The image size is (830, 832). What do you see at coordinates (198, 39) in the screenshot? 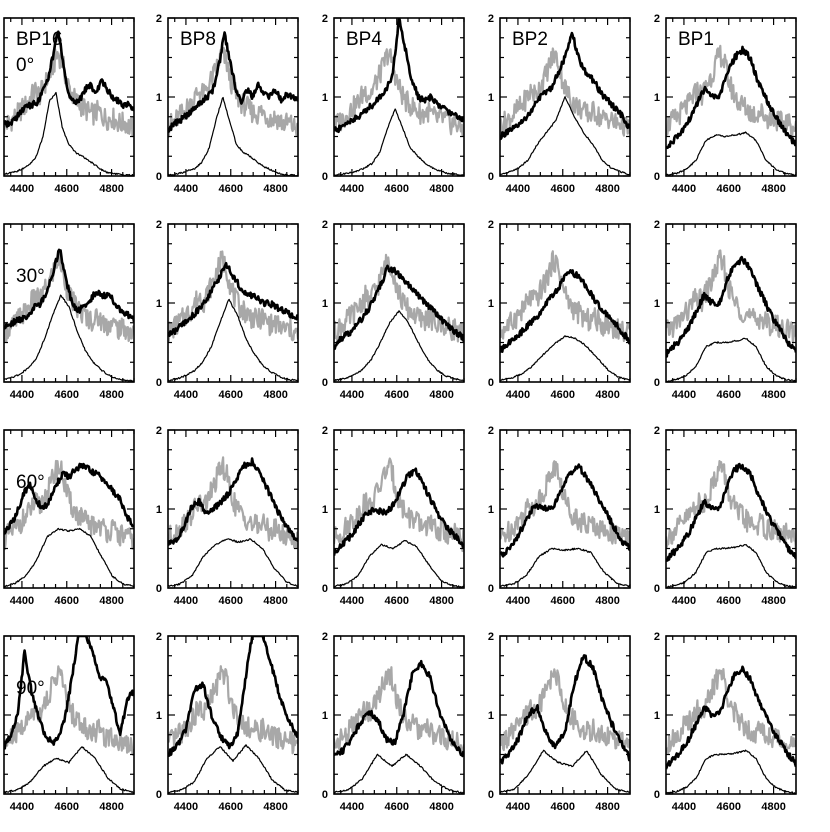
I see `column-label: BP8` at bounding box center [198, 39].